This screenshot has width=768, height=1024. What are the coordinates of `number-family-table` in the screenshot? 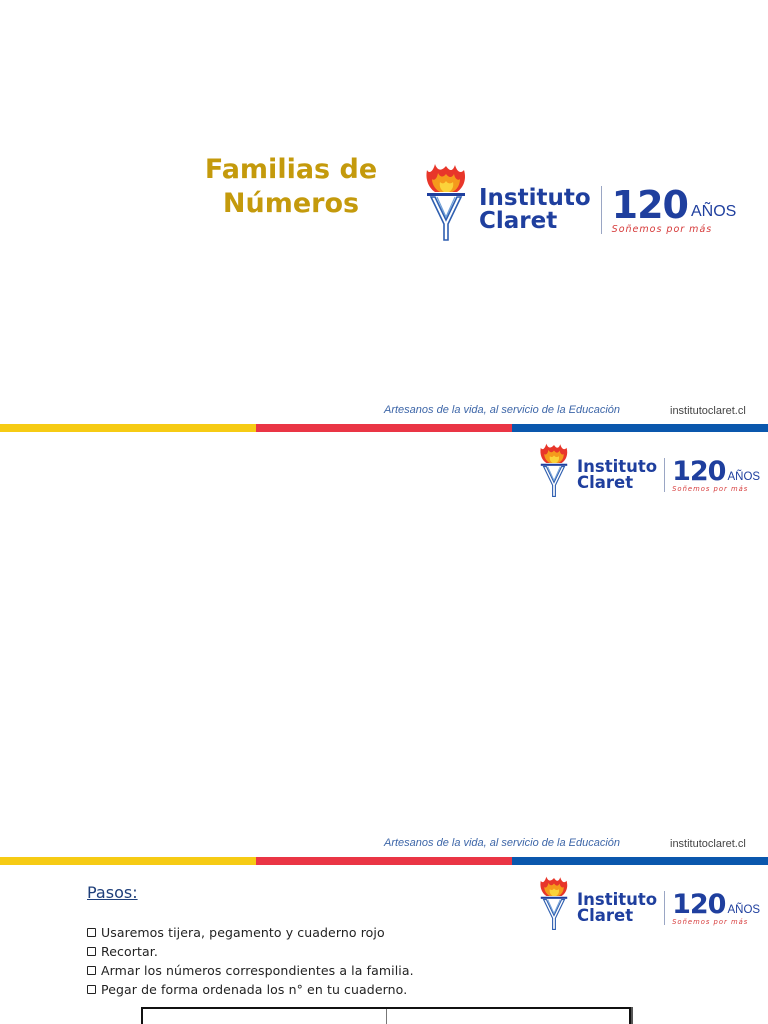 It's located at (386, 1015).